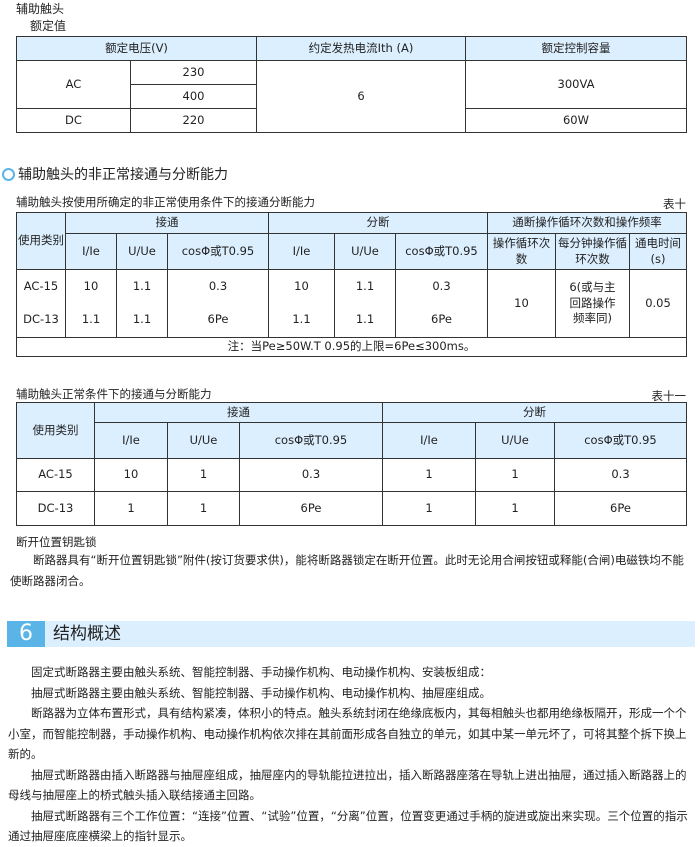 The width and height of the screenshot is (700, 847). Describe the element at coordinates (658, 251) in the screenshot. I see `h-time: 通电时间(s)` at that location.